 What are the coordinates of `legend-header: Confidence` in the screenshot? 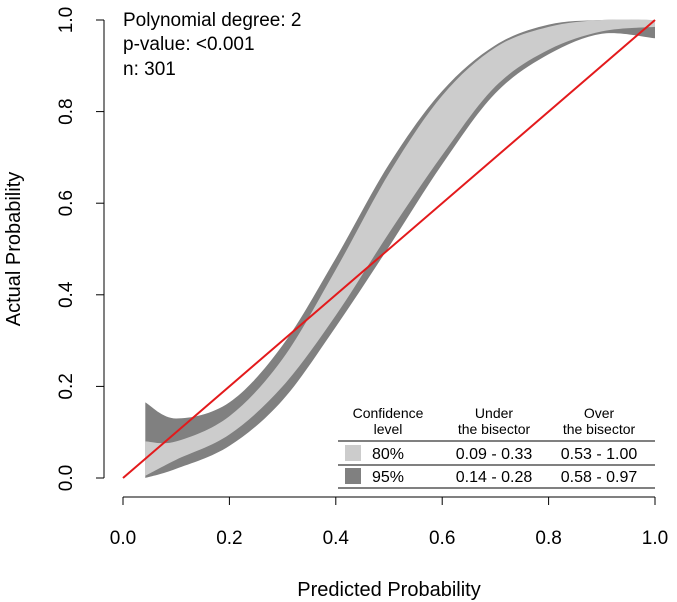 It's located at (388, 413).